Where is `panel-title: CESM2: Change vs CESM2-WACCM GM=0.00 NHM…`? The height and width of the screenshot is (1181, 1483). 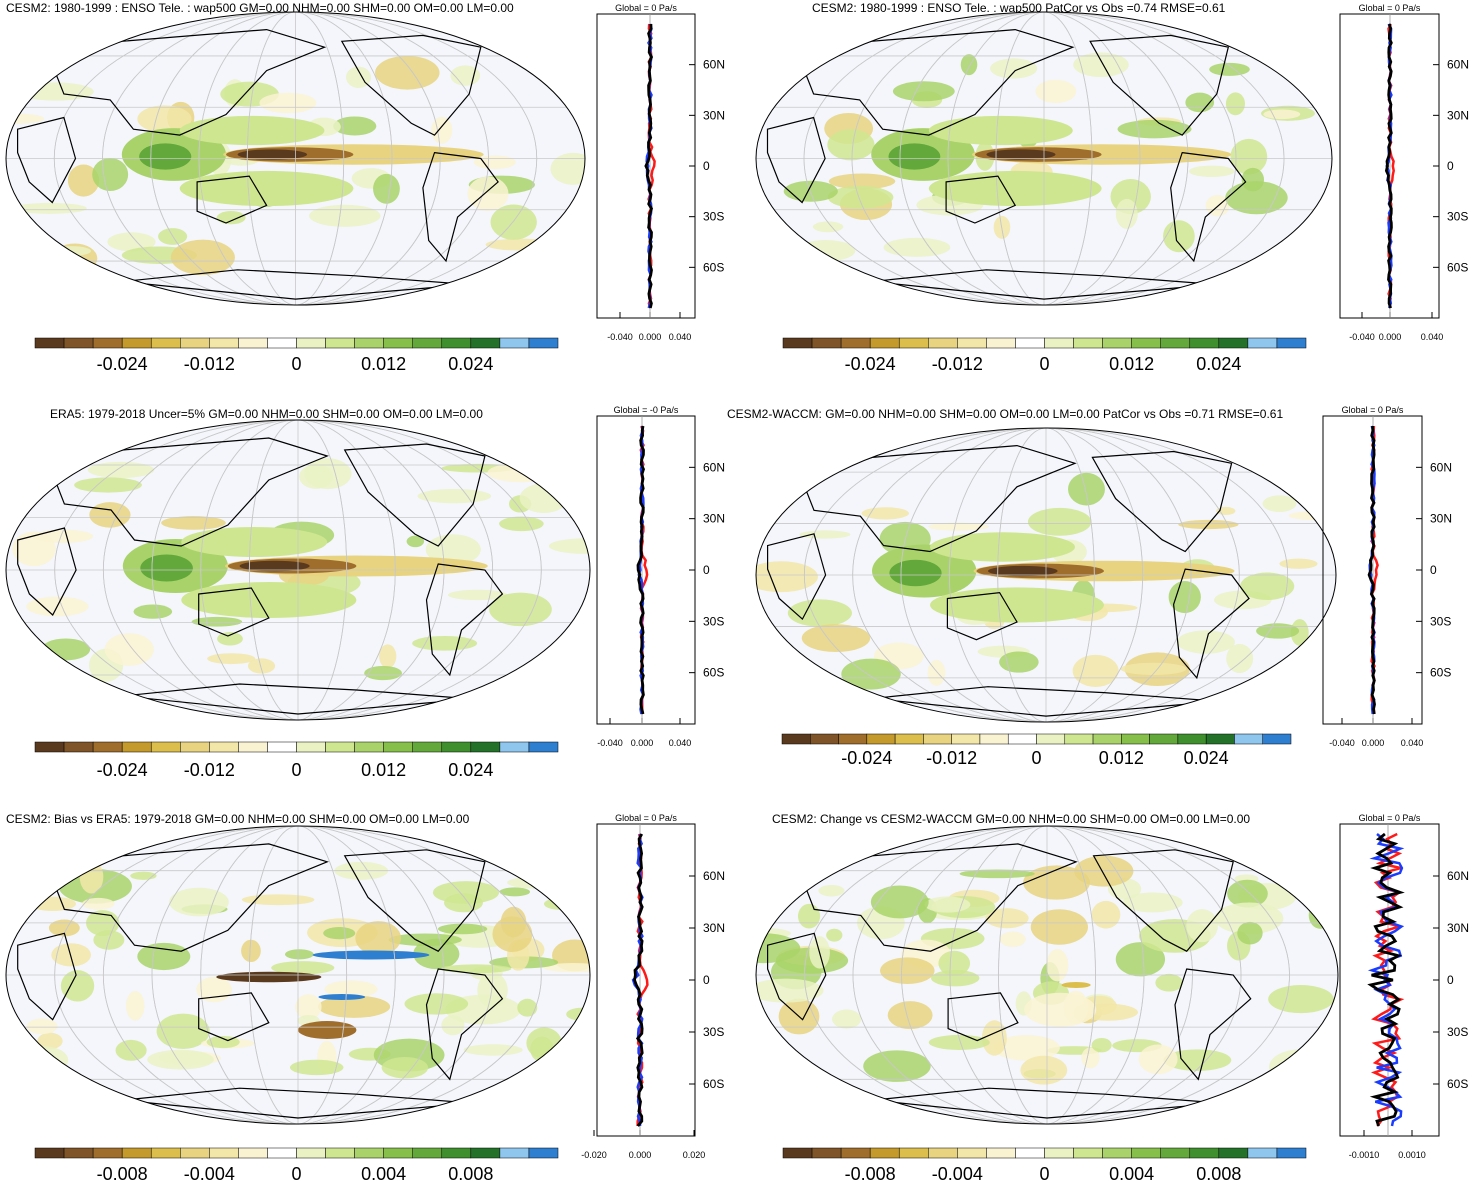 panel-title: CESM2: Change vs CESM2-WACCM GM=0.00 NHM… is located at coordinates (1011, 819).